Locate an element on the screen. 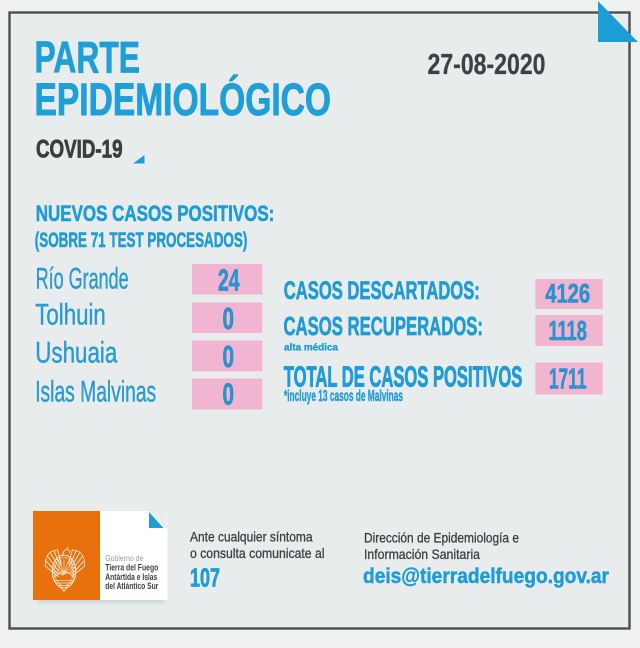 This screenshot has width=640, height=648. svg-text: 107 is located at coordinates (205, 578).